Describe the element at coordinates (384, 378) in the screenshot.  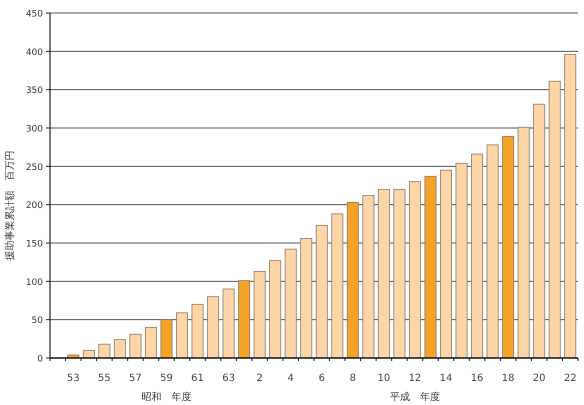
I see `x-tick-label: 10` at that location.